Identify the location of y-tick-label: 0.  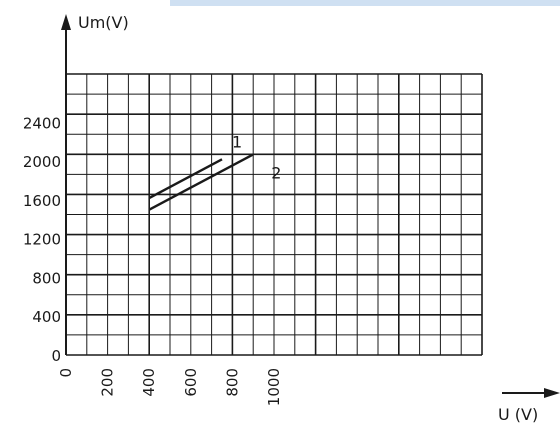
(56, 356).